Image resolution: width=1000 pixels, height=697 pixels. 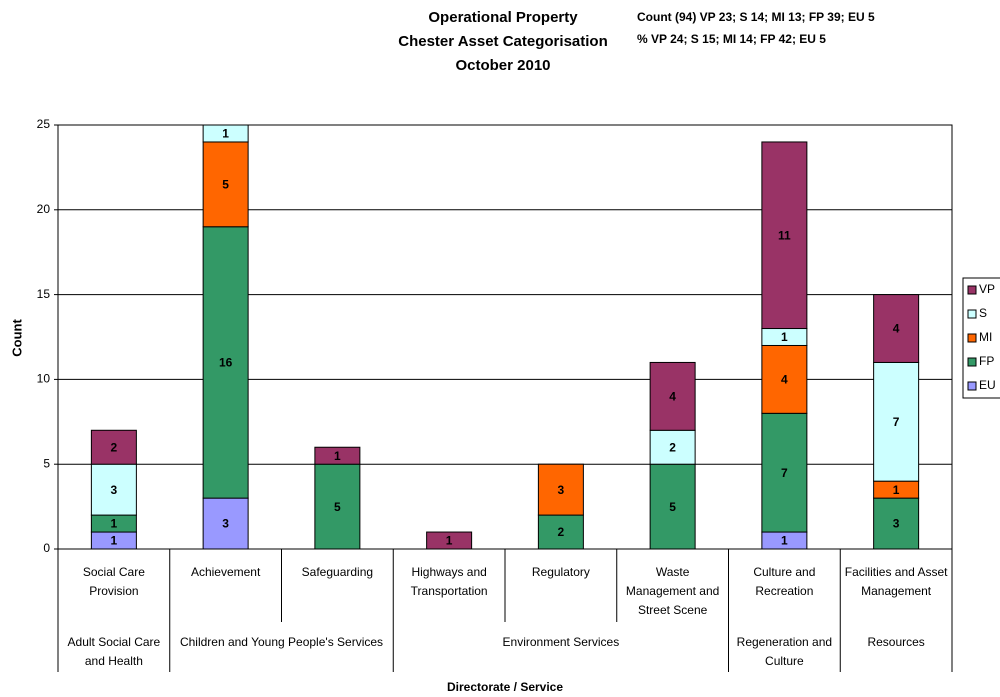 I want to click on data-label: 11, so click(x=784, y=235).